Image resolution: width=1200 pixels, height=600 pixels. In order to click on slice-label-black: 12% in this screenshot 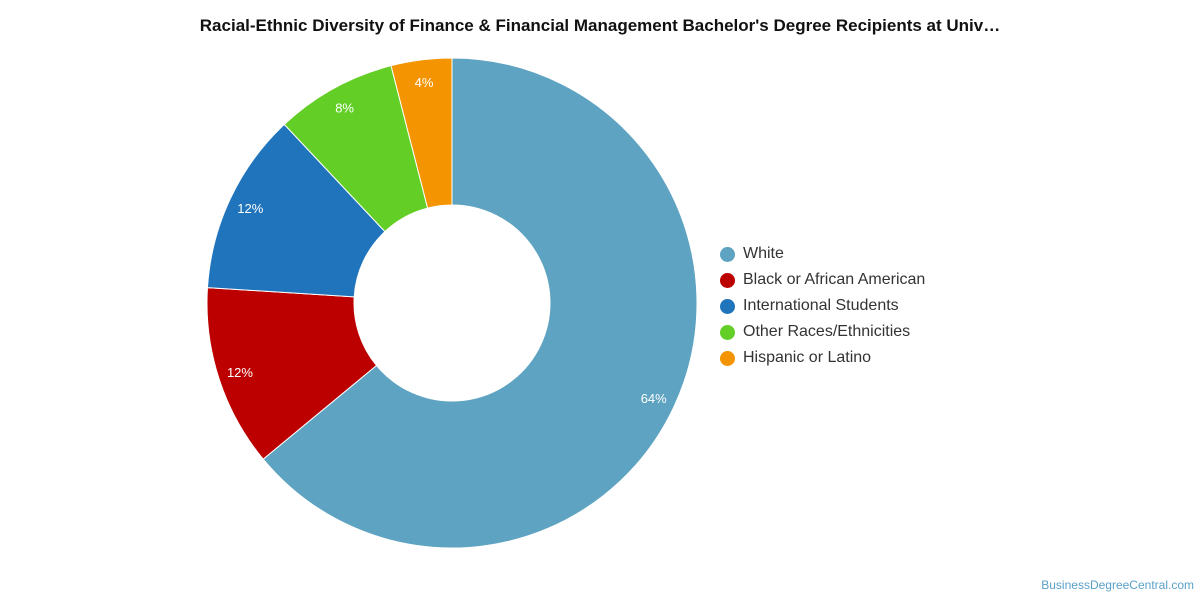, I will do `click(240, 372)`.